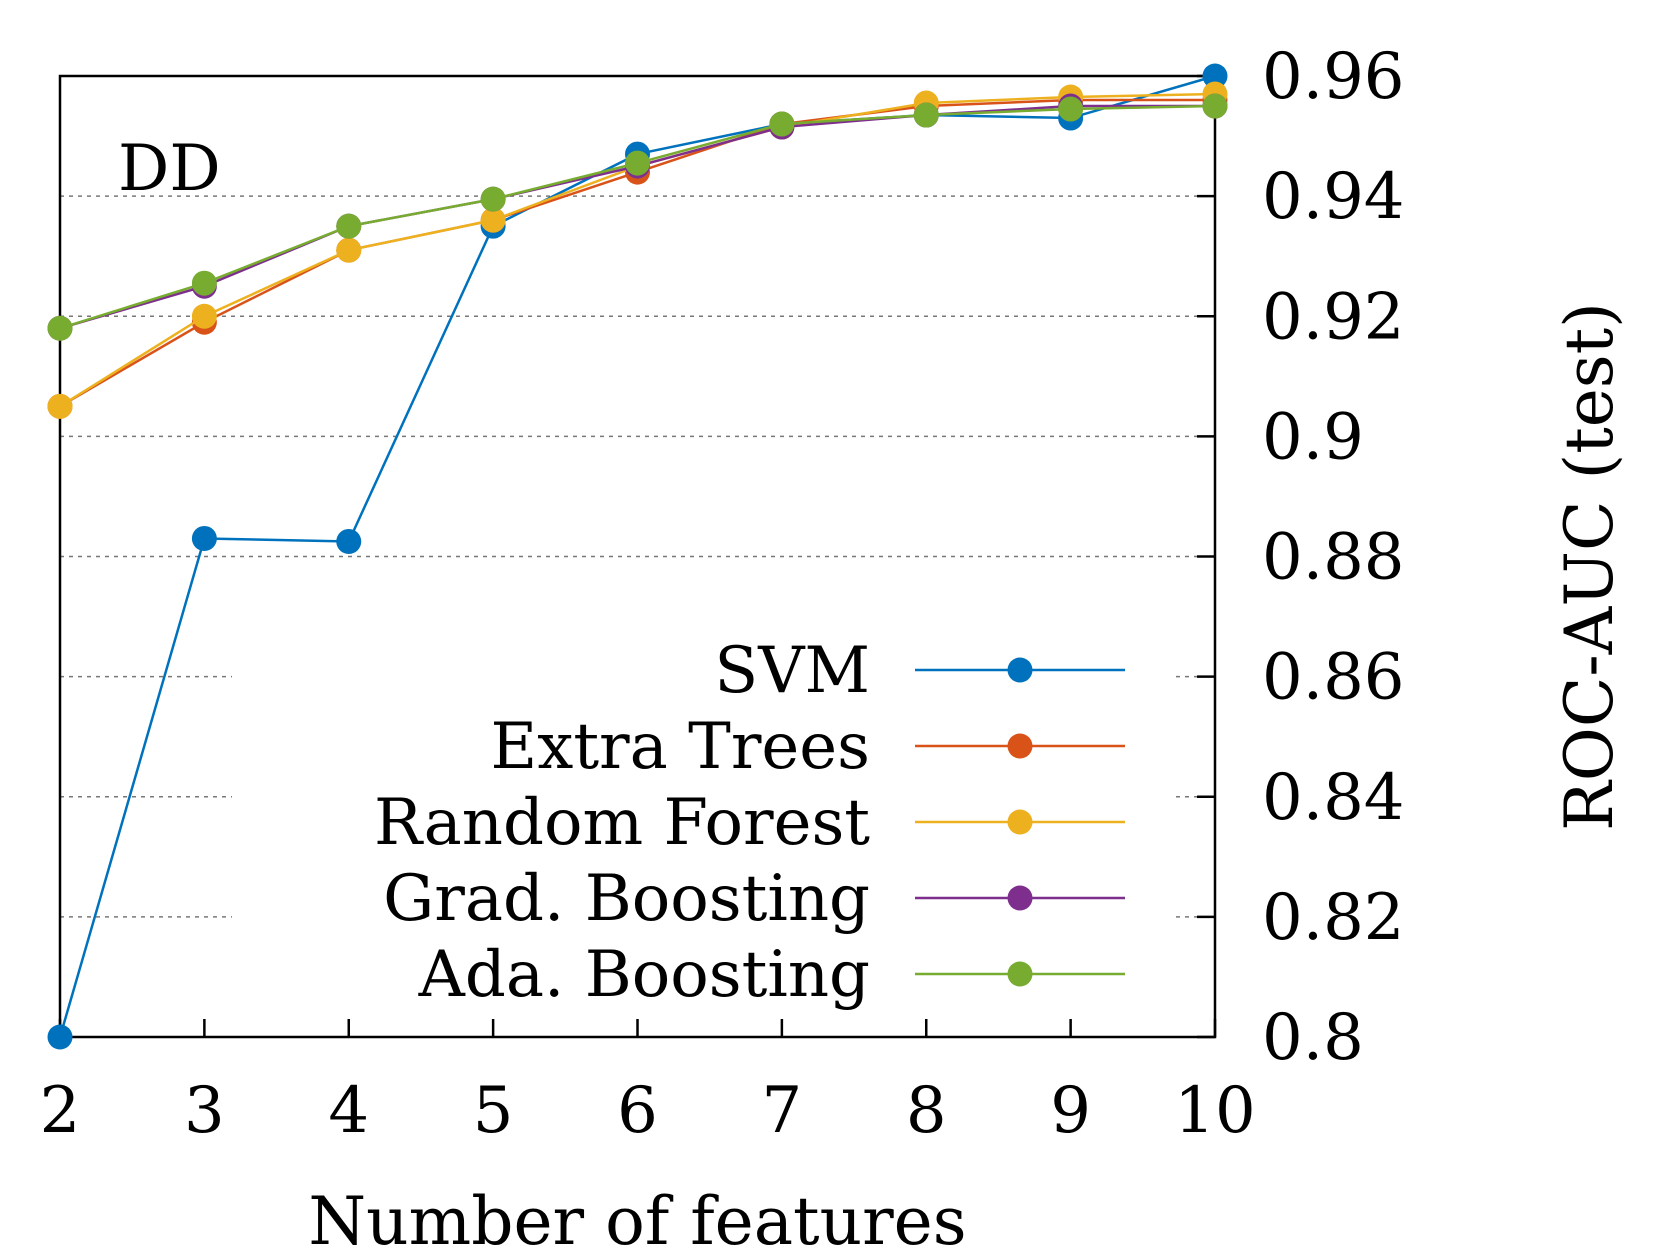  Describe the element at coordinates (622, 823) in the screenshot. I see `legend-label: Random Forest` at that location.